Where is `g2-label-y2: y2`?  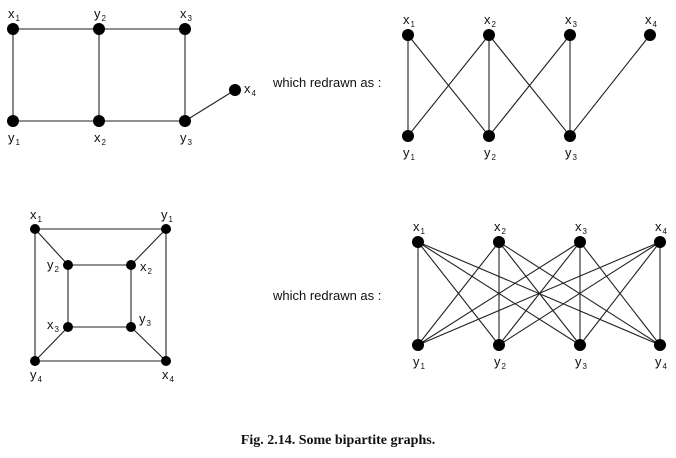
g2-label-y2: y2 is located at coordinates (53, 265).